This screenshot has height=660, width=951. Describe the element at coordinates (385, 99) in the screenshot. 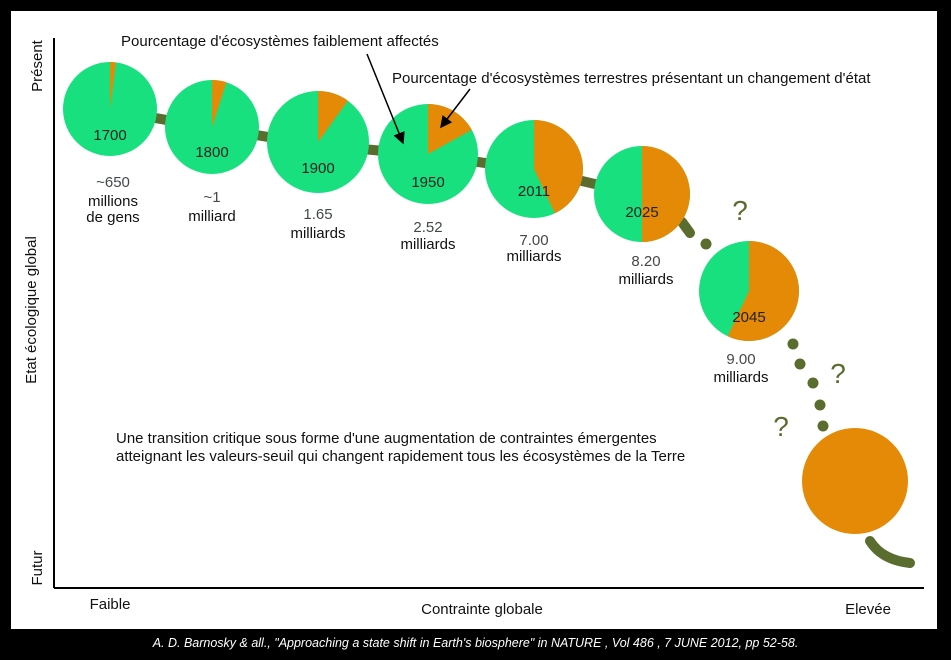

I see `legend-arrow-low-affected` at that location.